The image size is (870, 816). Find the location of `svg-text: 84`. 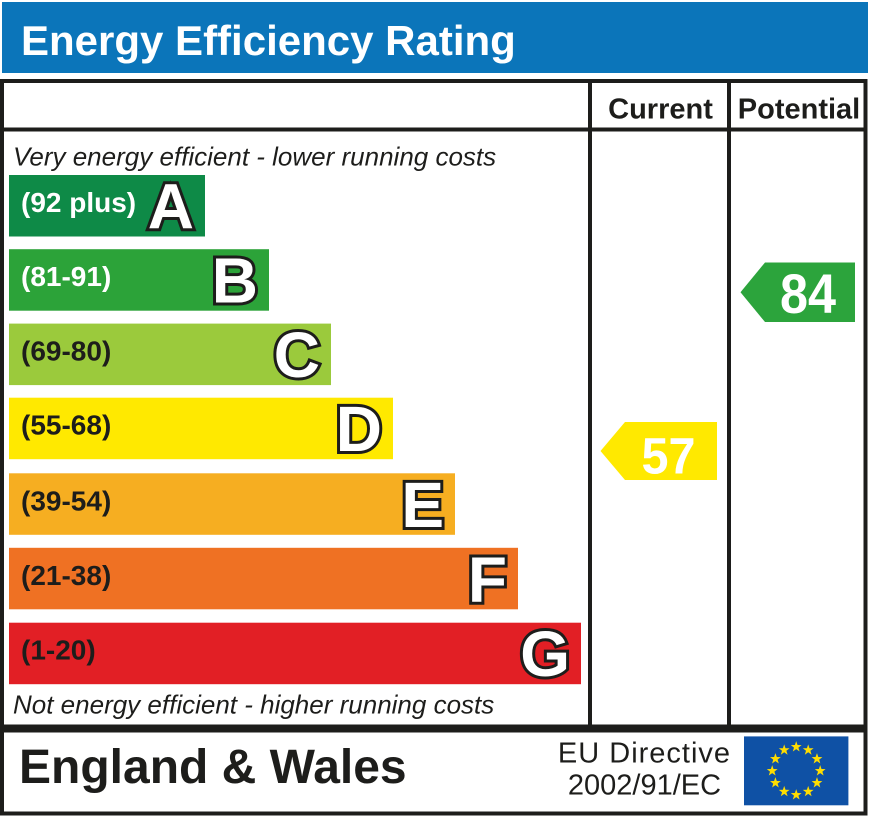

svg-text: 84 is located at coordinates (808, 293).